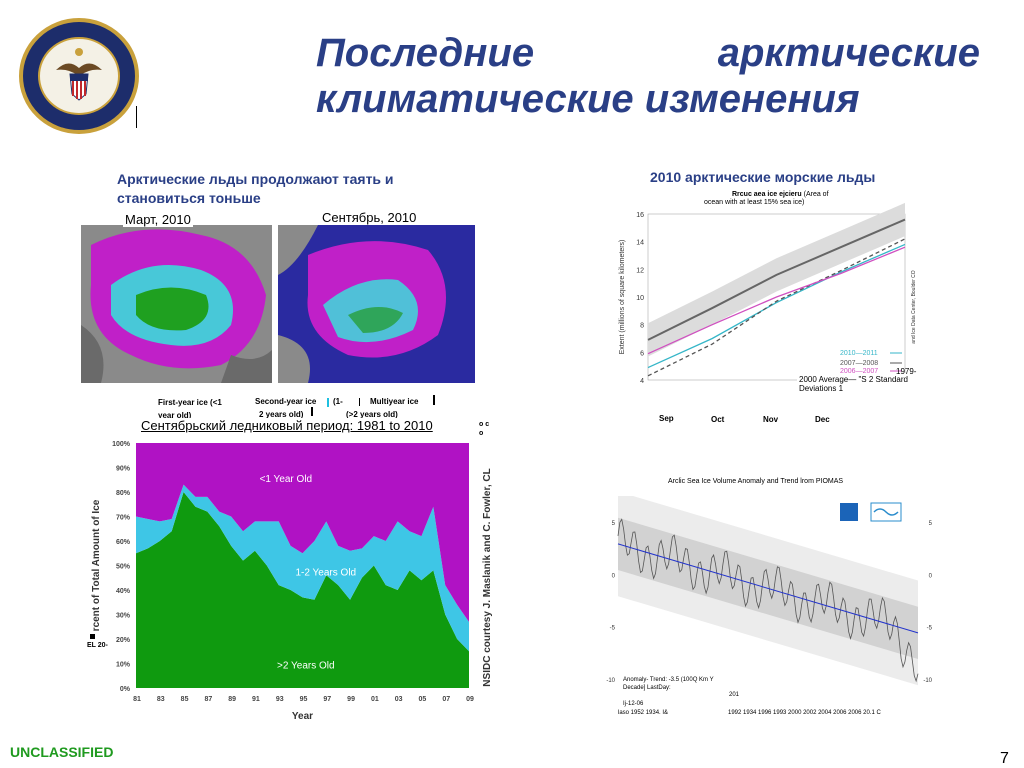  Describe the element at coordinates (286, 479) in the screenshot. I see `area-series-label-2: <1 Year Old` at that location.